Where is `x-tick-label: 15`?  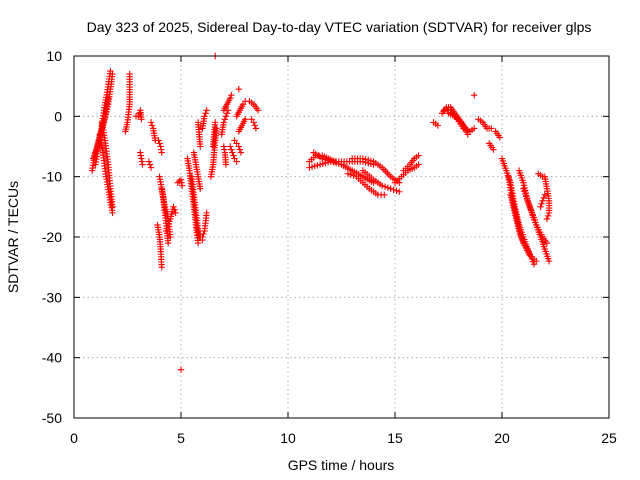 x-tick-label: 15 is located at coordinates (395, 438).